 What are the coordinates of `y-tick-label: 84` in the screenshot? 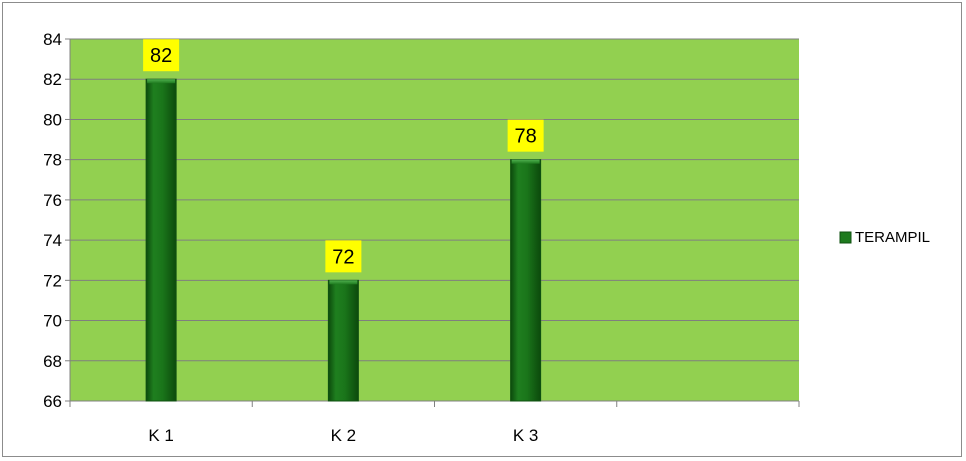 It's located at (52, 39).